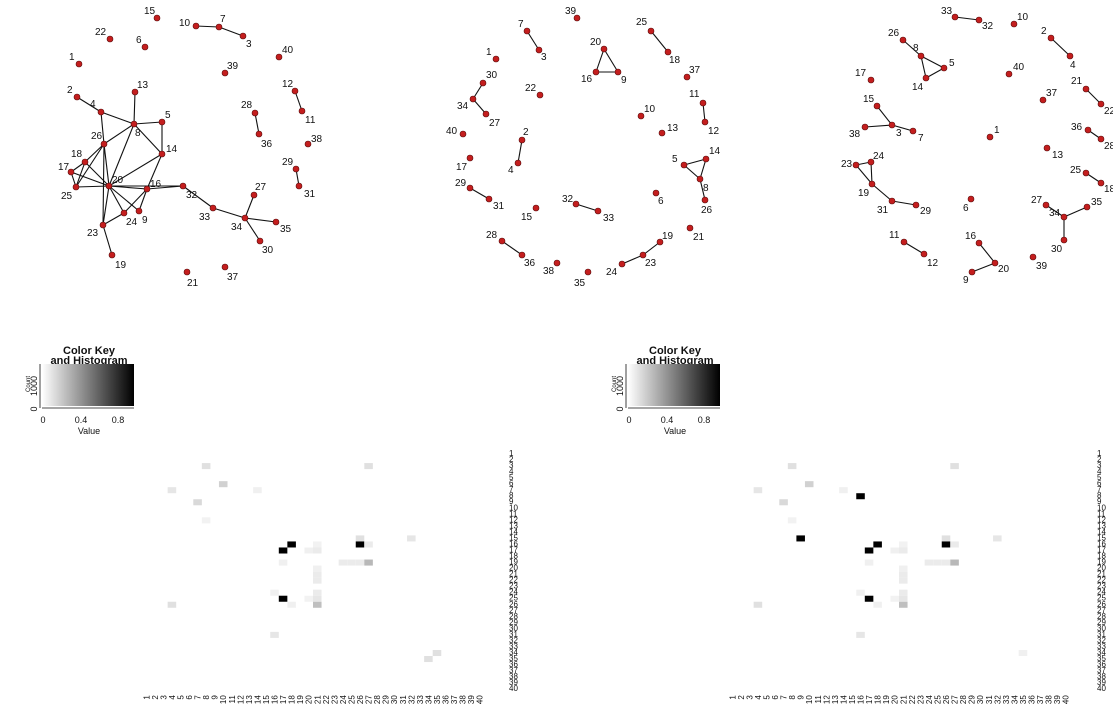 This screenshot has width=1113, height=704. Describe the element at coordinates (513, 682) in the screenshot. I see `heatmap-row-label: 39` at that location.